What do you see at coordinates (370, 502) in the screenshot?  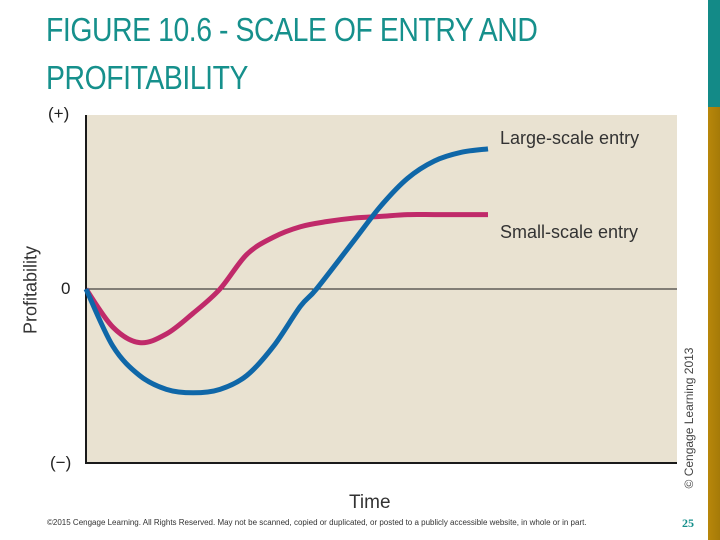 I see `x-axis-label: Time` at bounding box center [370, 502].